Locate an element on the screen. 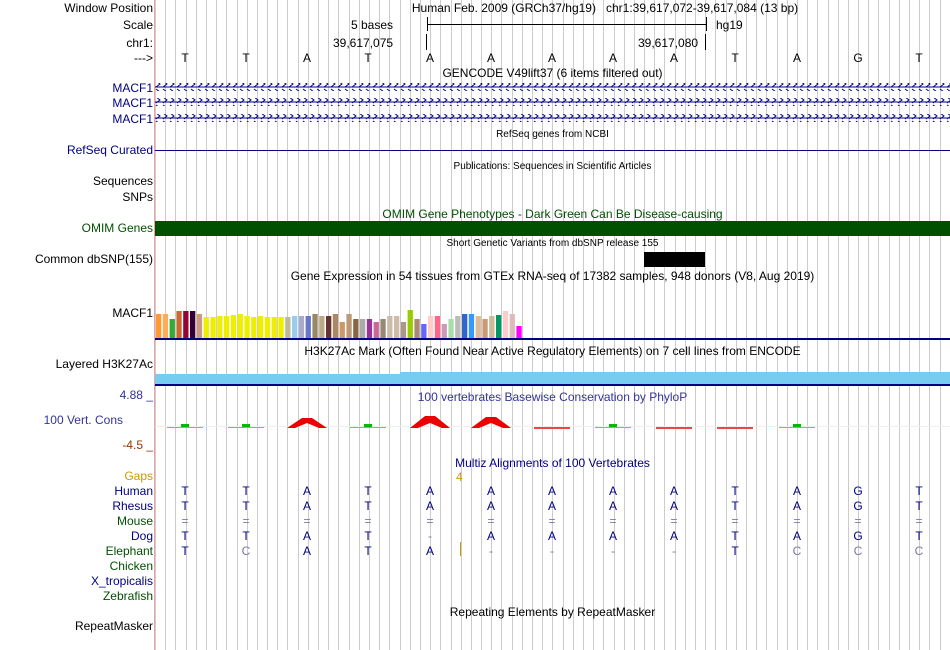  gencode-row-label-1: MACF1 is located at coordinates (132, 88).